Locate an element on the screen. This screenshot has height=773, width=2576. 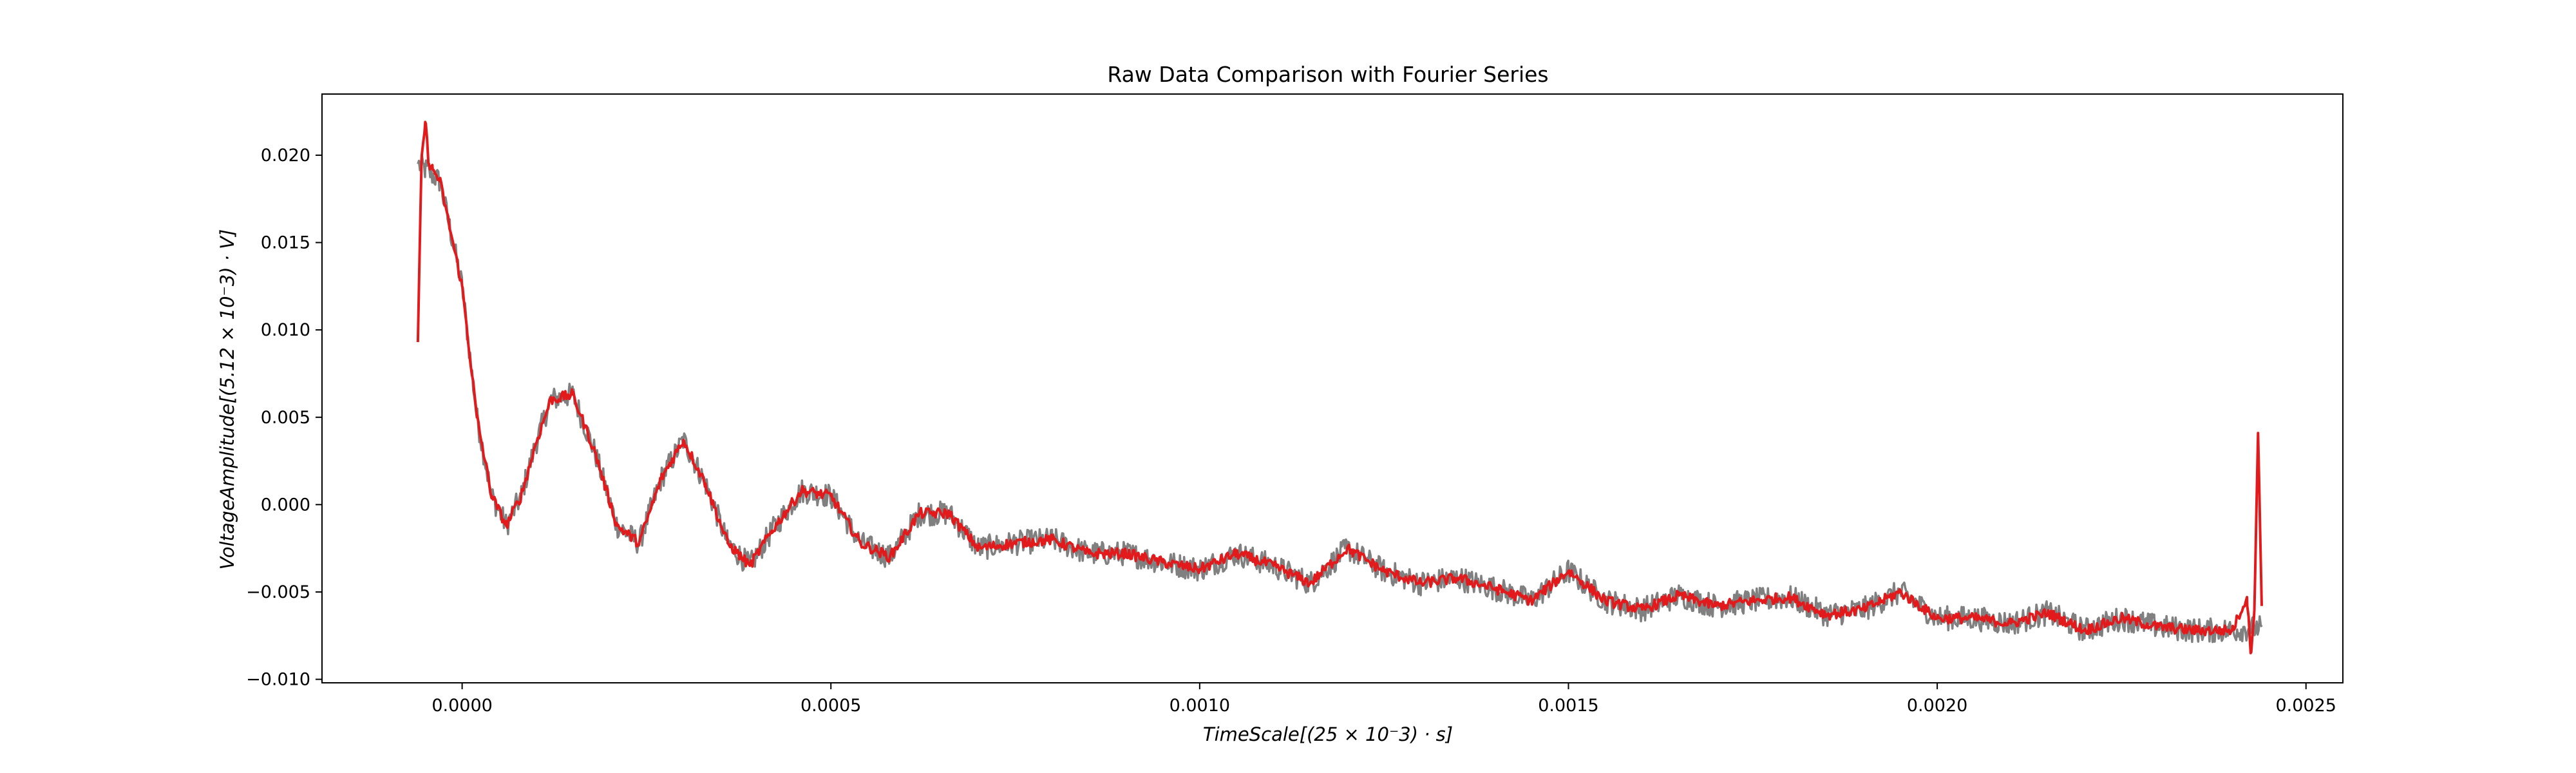
y-axis-label: VoltageAmplitude[(5.12 × 10⁻3) · V] is located at coordinates (227, 399).